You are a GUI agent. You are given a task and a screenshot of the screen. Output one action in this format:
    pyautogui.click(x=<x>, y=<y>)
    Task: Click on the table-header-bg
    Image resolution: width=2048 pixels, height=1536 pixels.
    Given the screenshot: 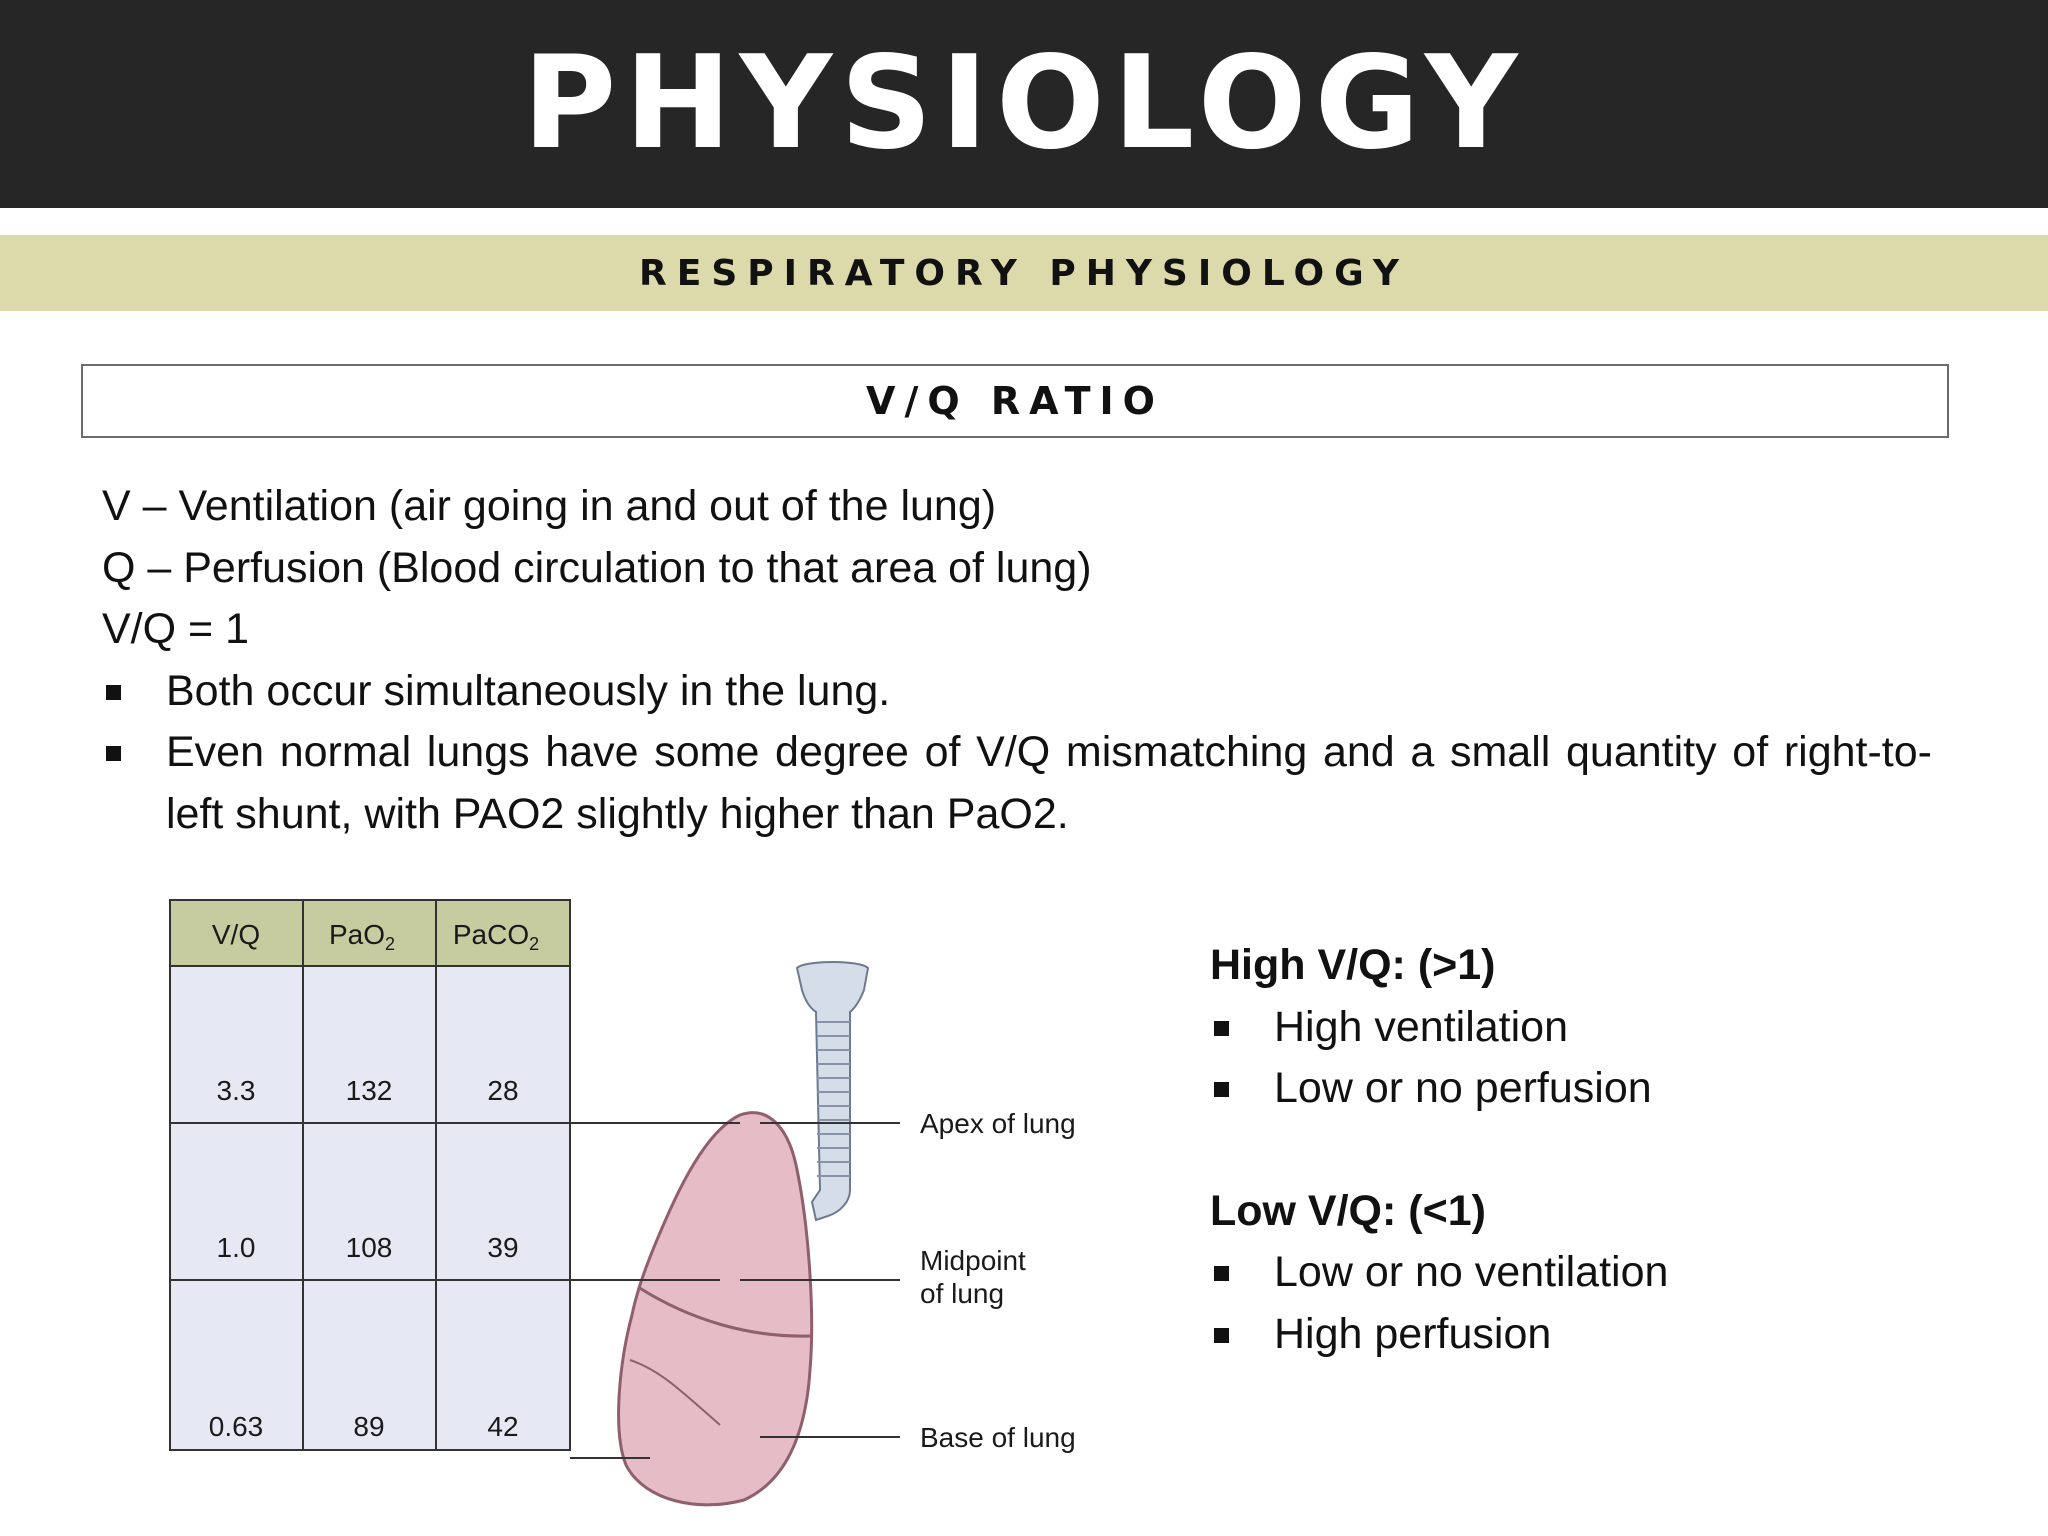 What is the action you would take?
    pyautogui.click(x=370, y=933)
    